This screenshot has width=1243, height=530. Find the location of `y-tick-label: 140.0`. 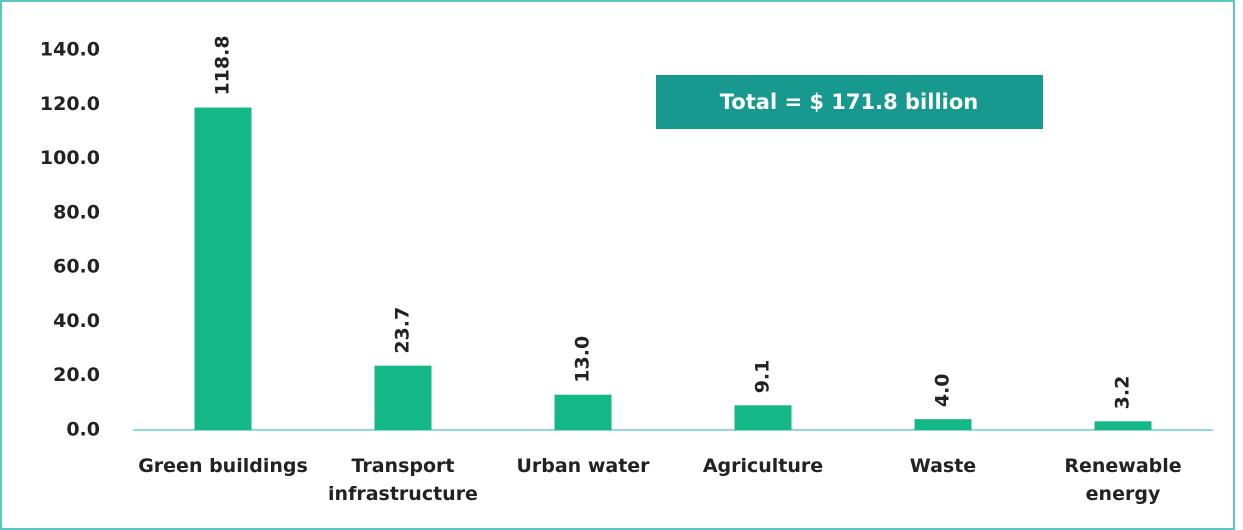

y-tick-label: 140.0 is located at coordinates (70, 50).